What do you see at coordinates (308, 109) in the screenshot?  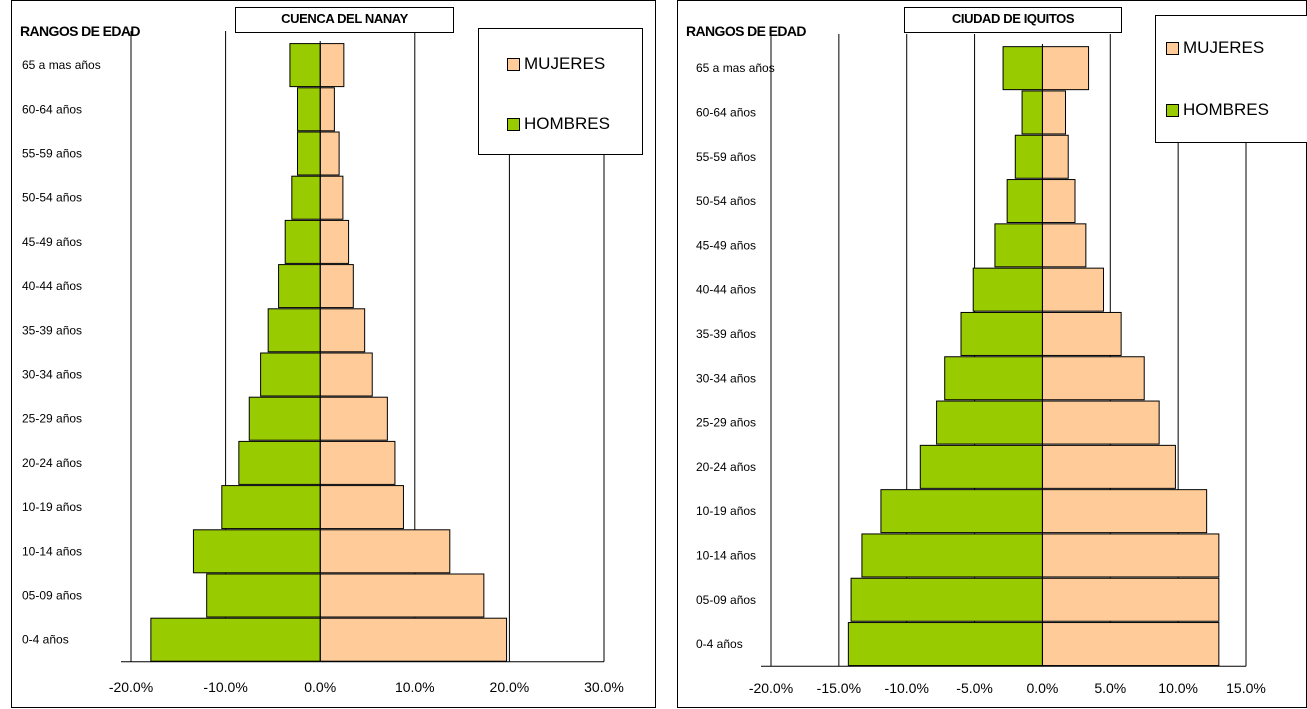 I see `bar-hombres-60-64-a-os` at bounding box center [308, 109].